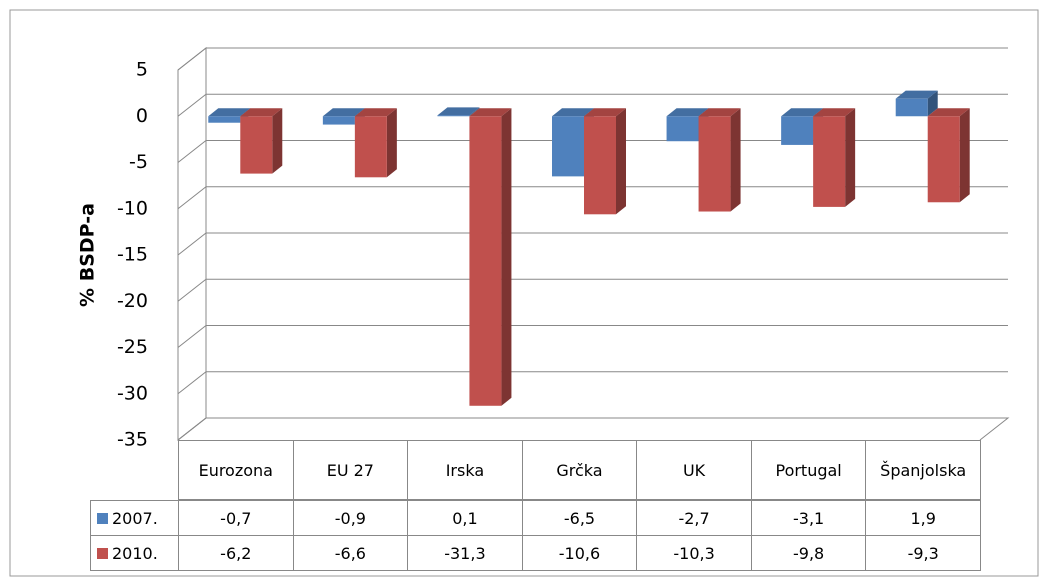  What do you see at coordinates (808, 518) in the screenshot?
I see `table-value: -3,1` at bounding box center [808, 518].